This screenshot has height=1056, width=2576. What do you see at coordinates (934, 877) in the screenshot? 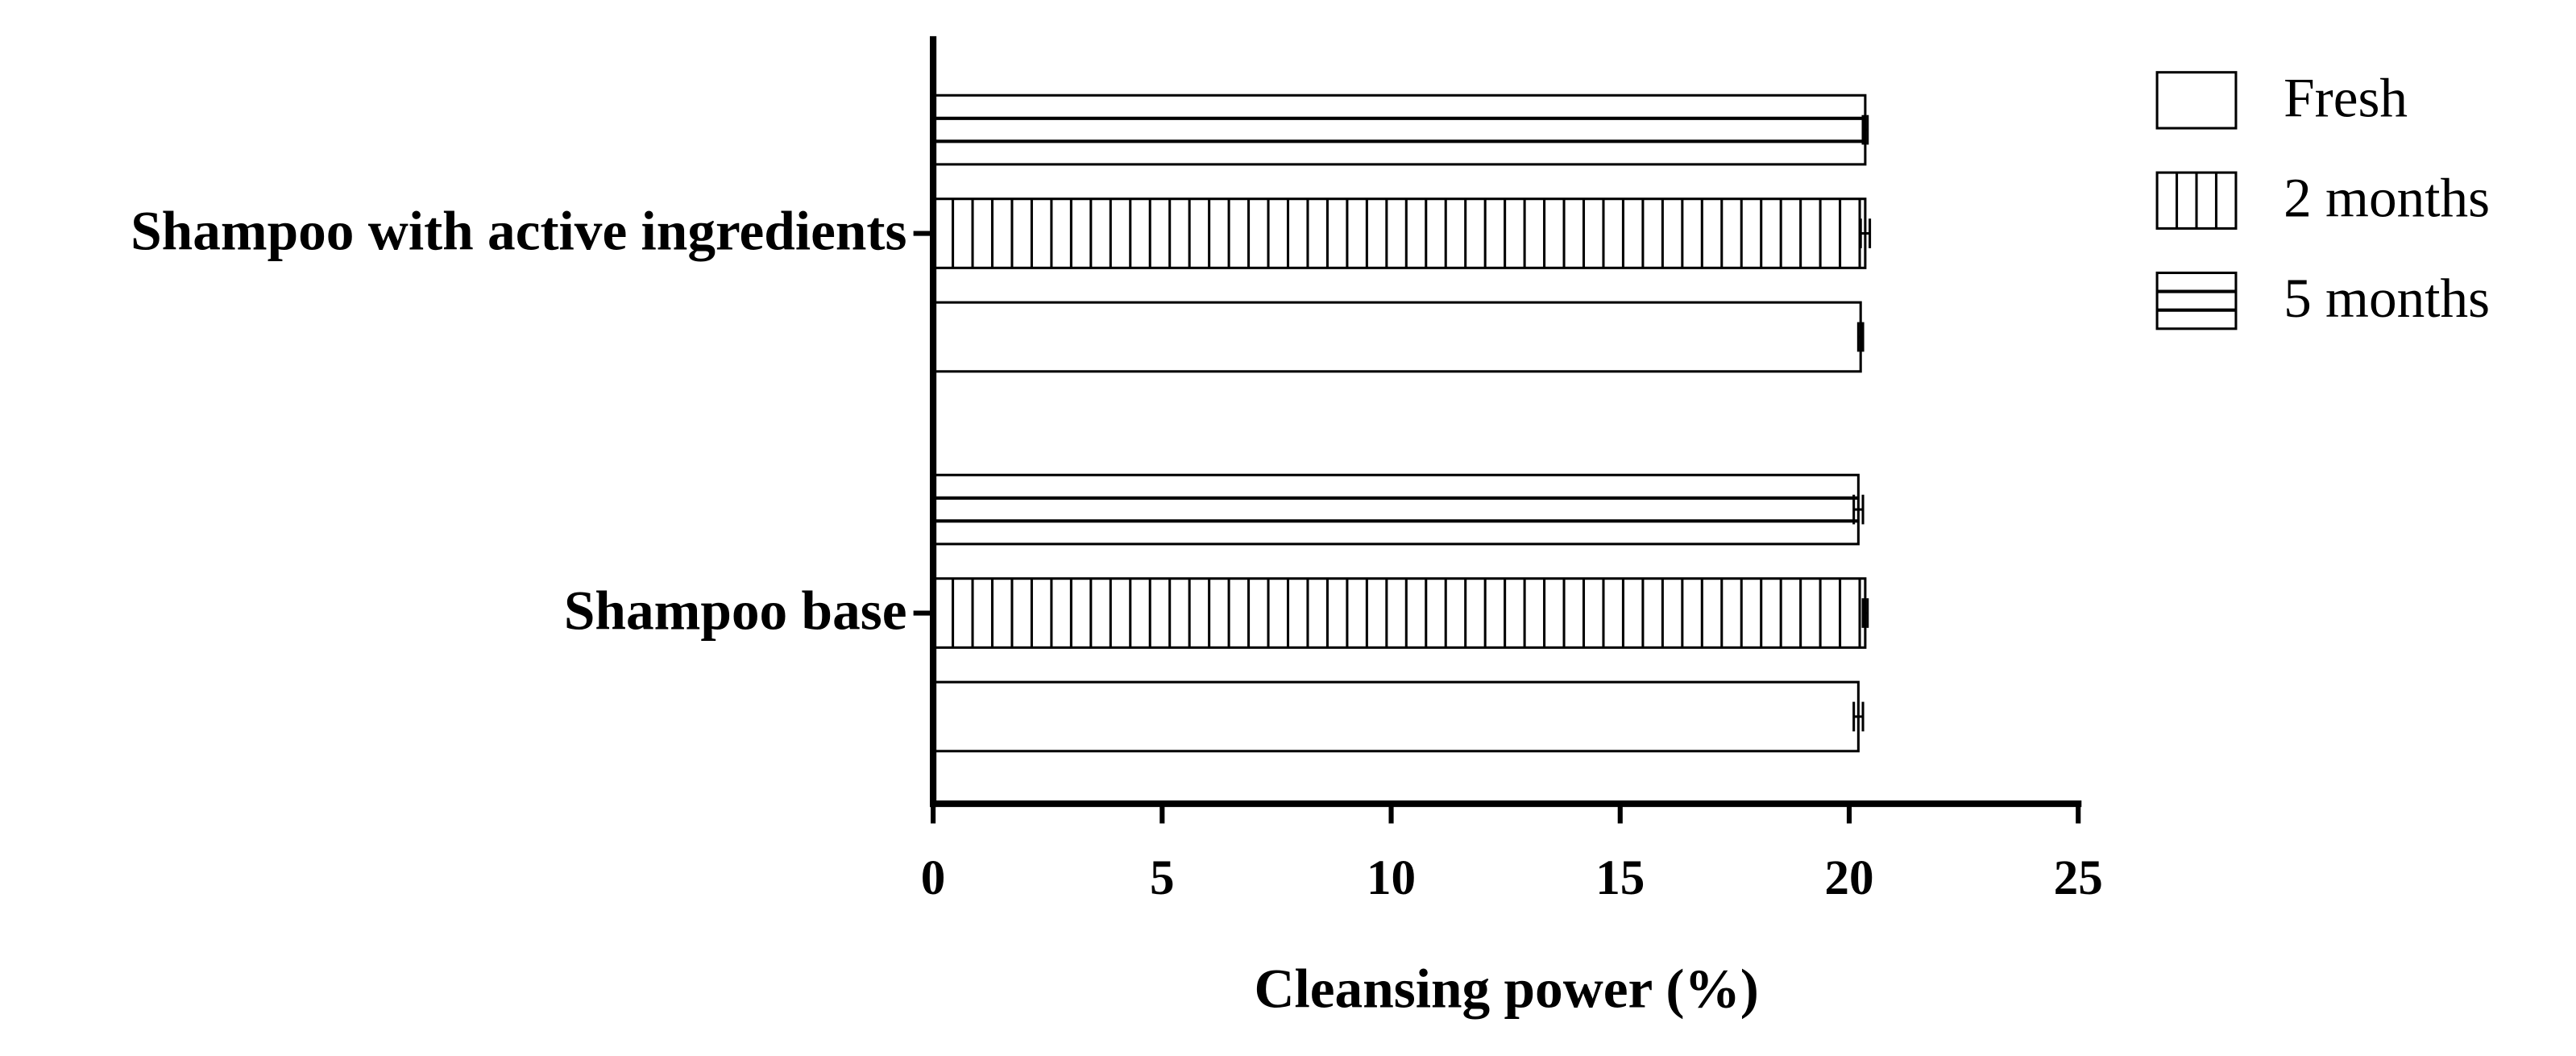
I see `x-tick-label: 0` at bounding box center [934, 877].